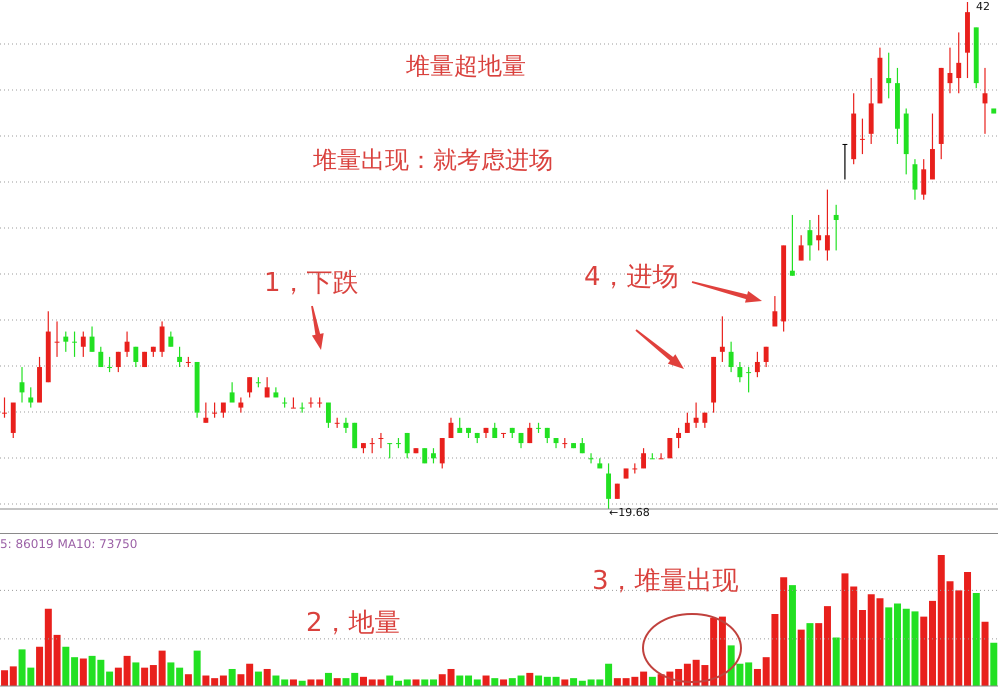  What do you see at coordinates (629, 513) in the screenshot?
I see `annotation: ←19.68` at bounding box center [629, 513].